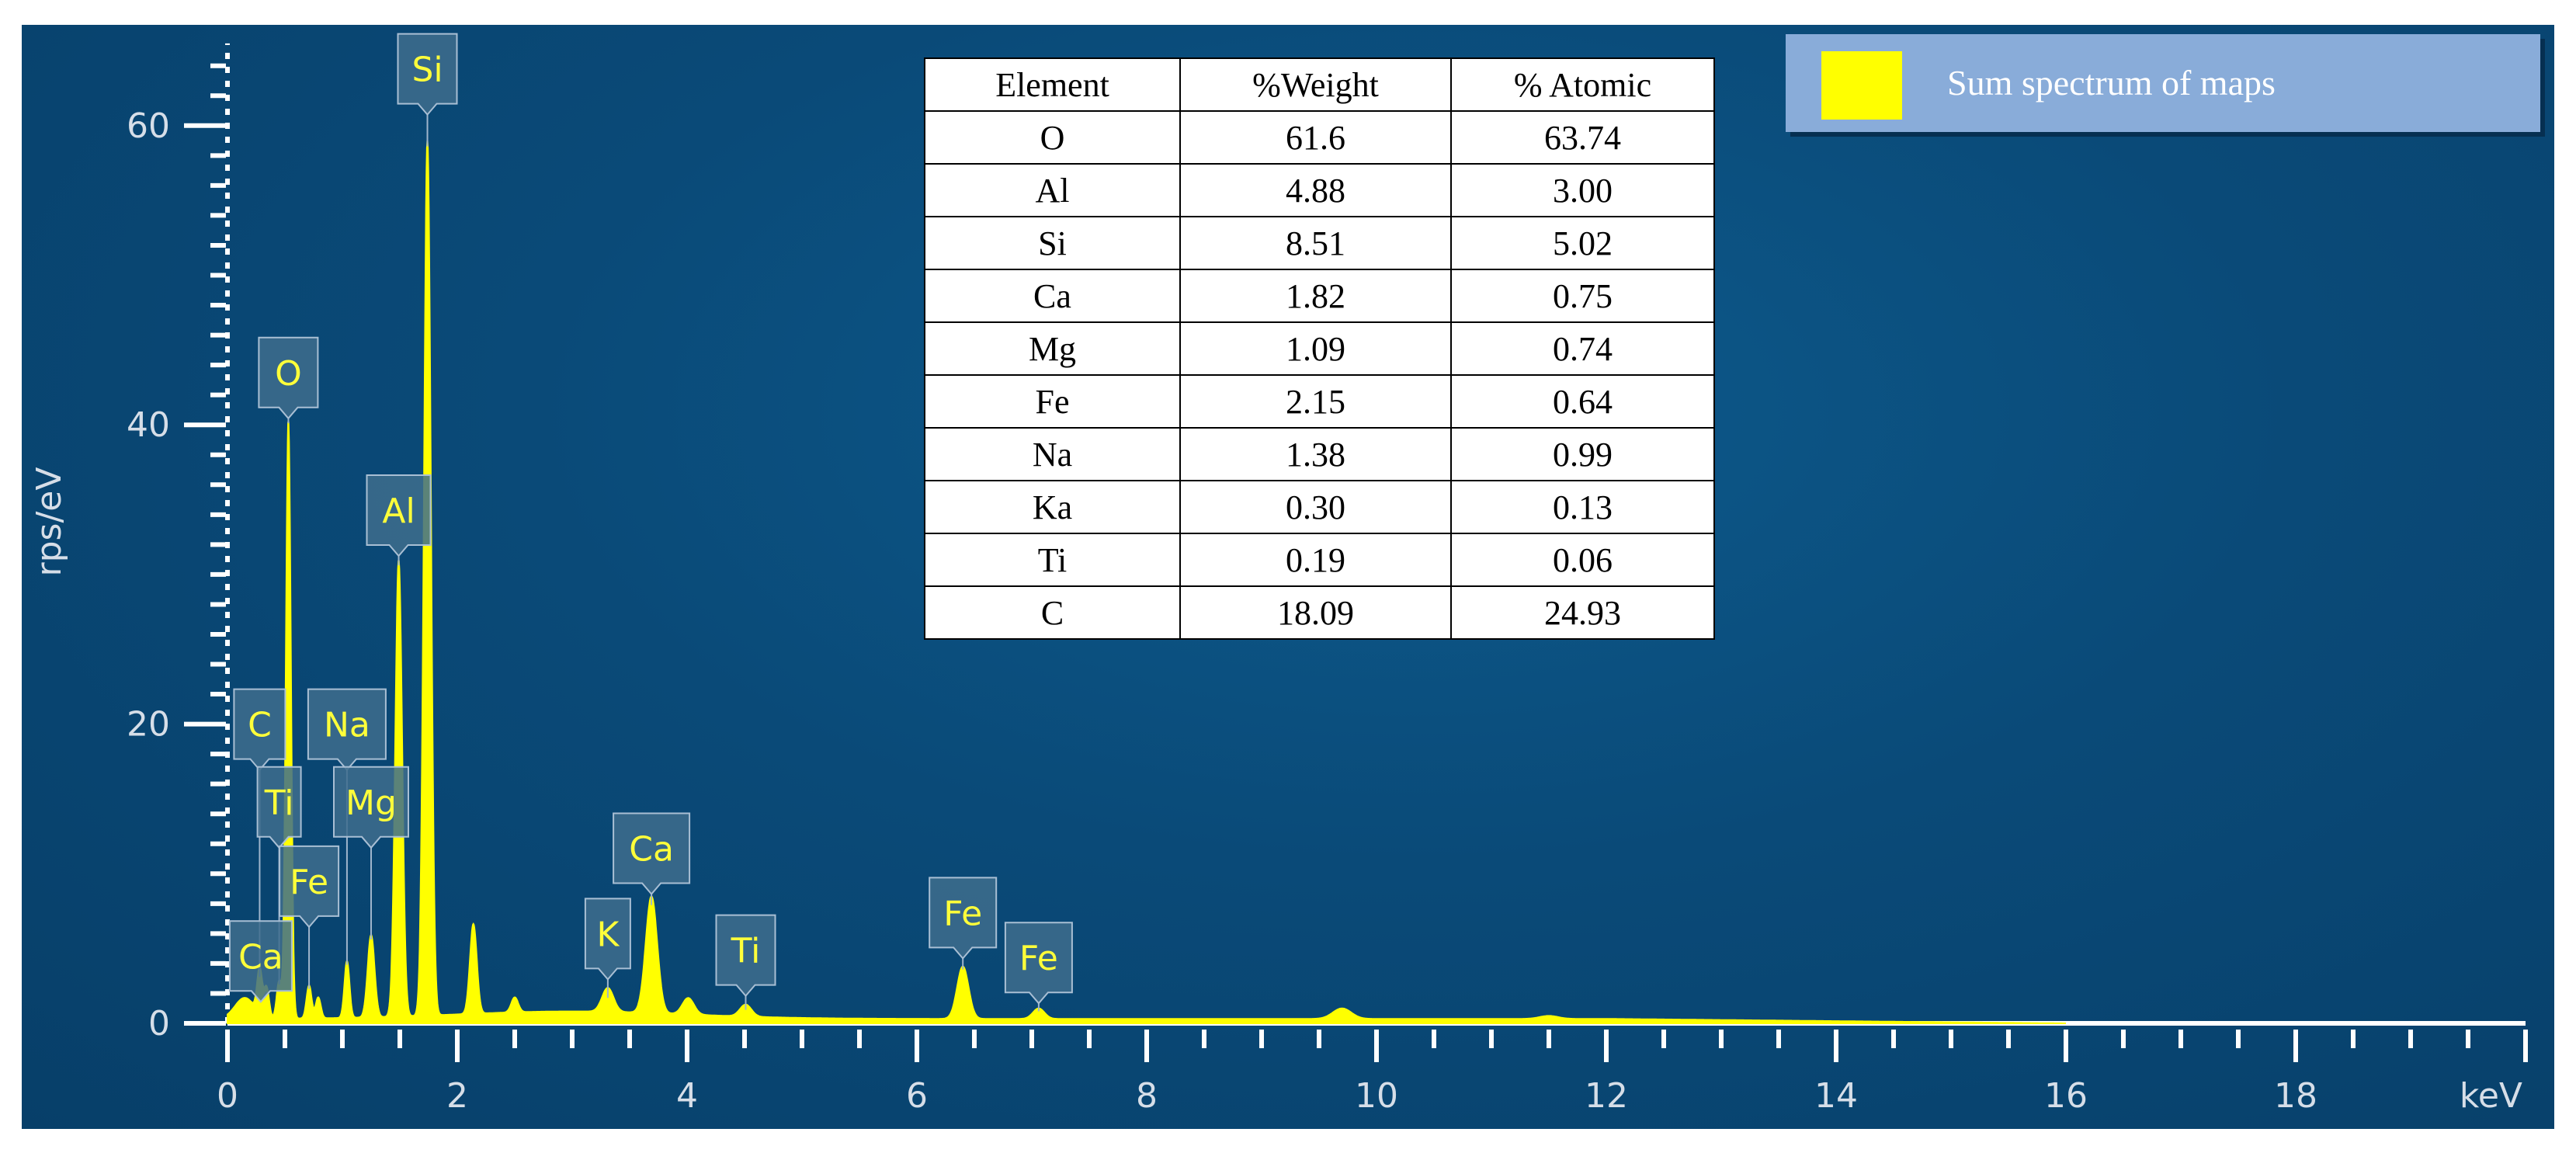 This screenshot has height=1153, width=2576. I want to click on peak-label: Al, so click(398, 511).